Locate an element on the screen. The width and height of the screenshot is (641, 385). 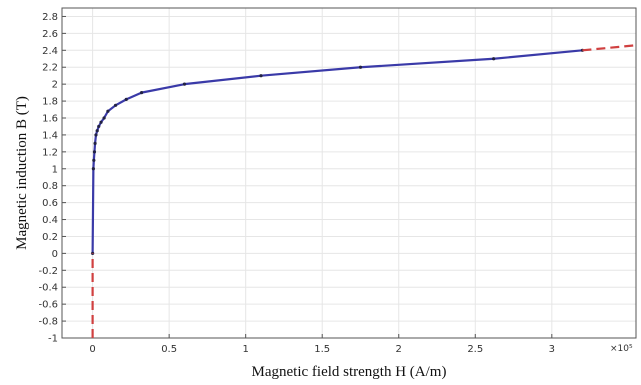
y-tick-label: 1.8 is located at coordinates (50, 102).